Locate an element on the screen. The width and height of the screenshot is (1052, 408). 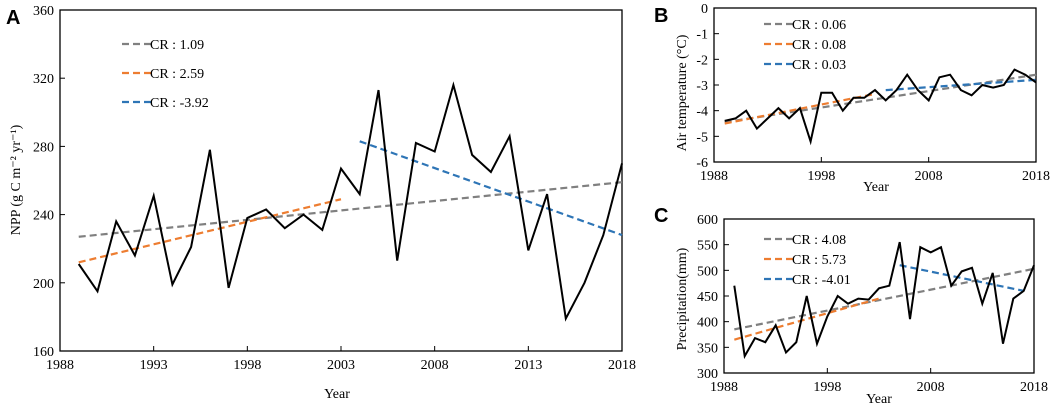
y-tick-label: 320 is located at coordinates (43, 79).